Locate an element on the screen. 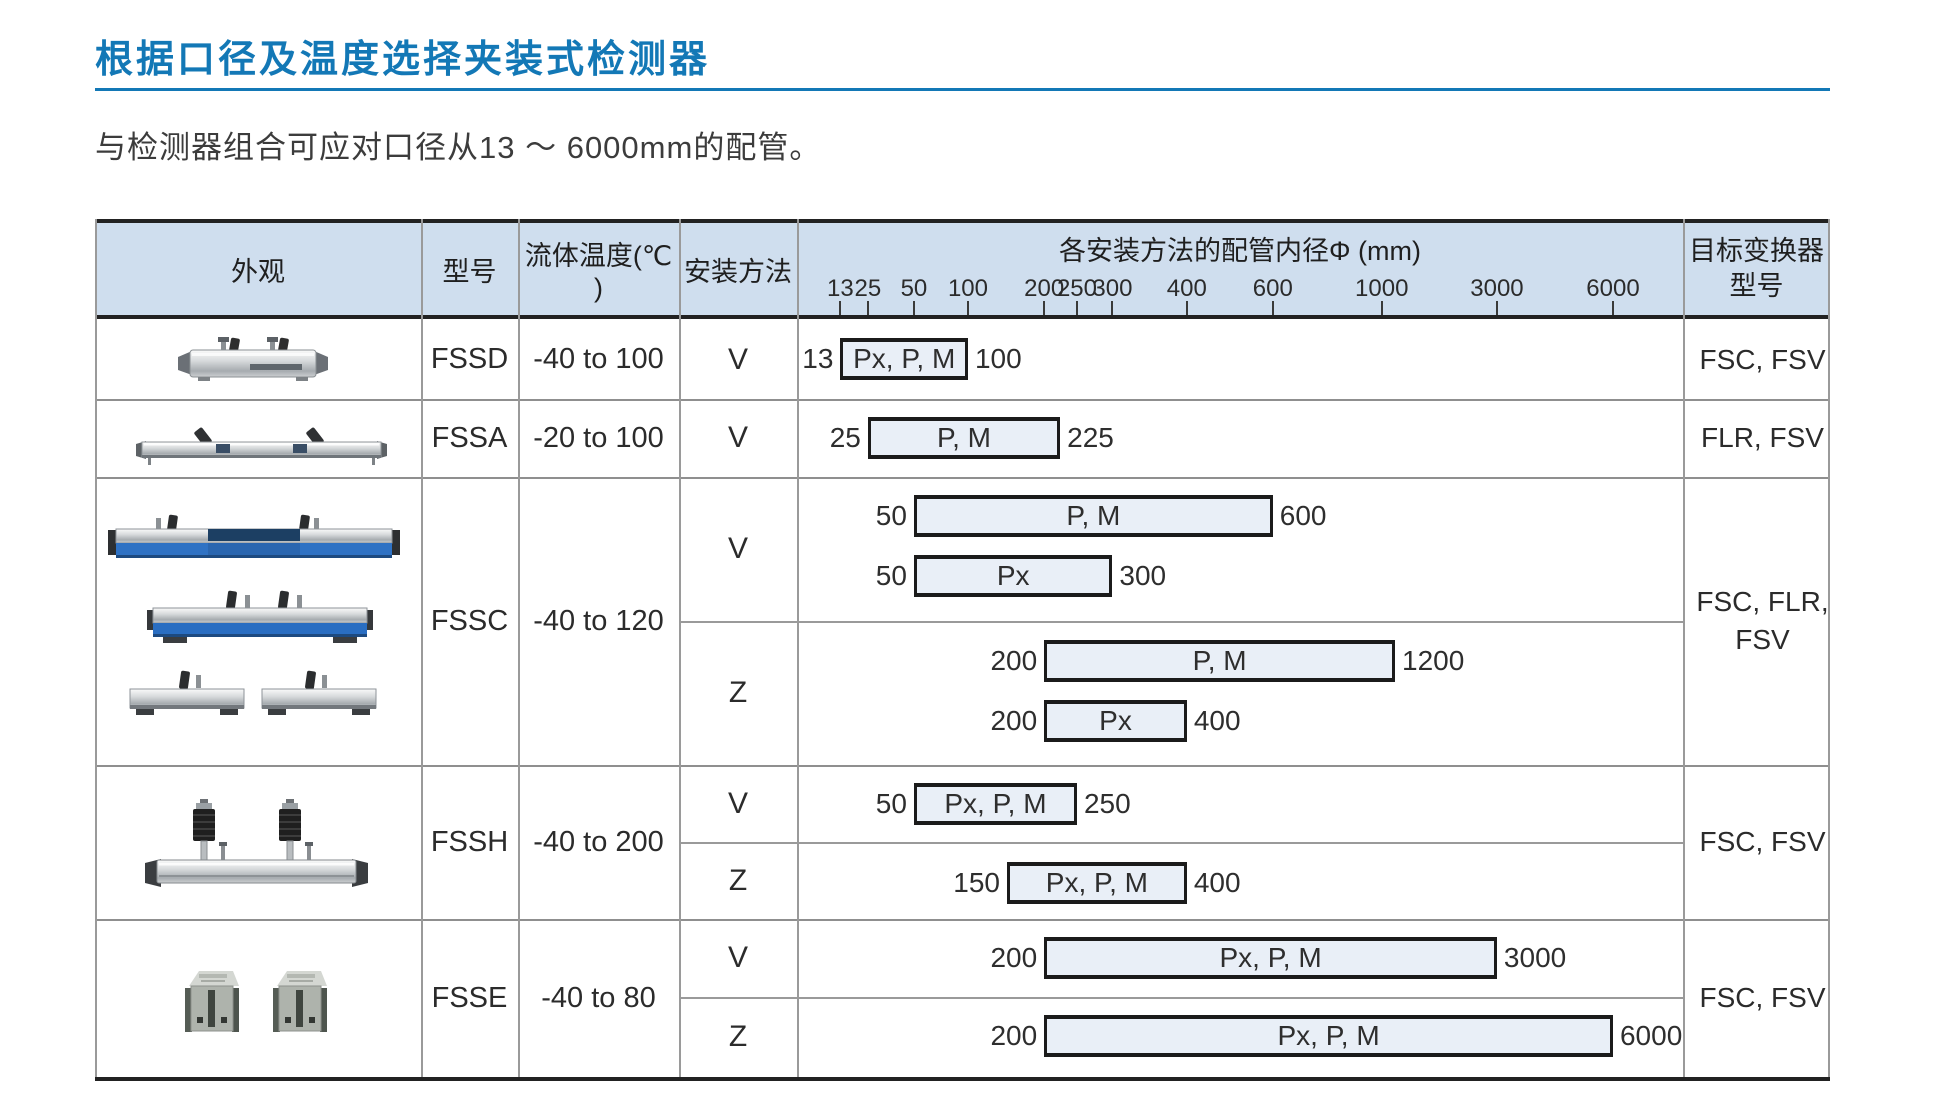 The image size is (1936, 1114). range-bar-label: Px is located at coordinates (1013, 576).